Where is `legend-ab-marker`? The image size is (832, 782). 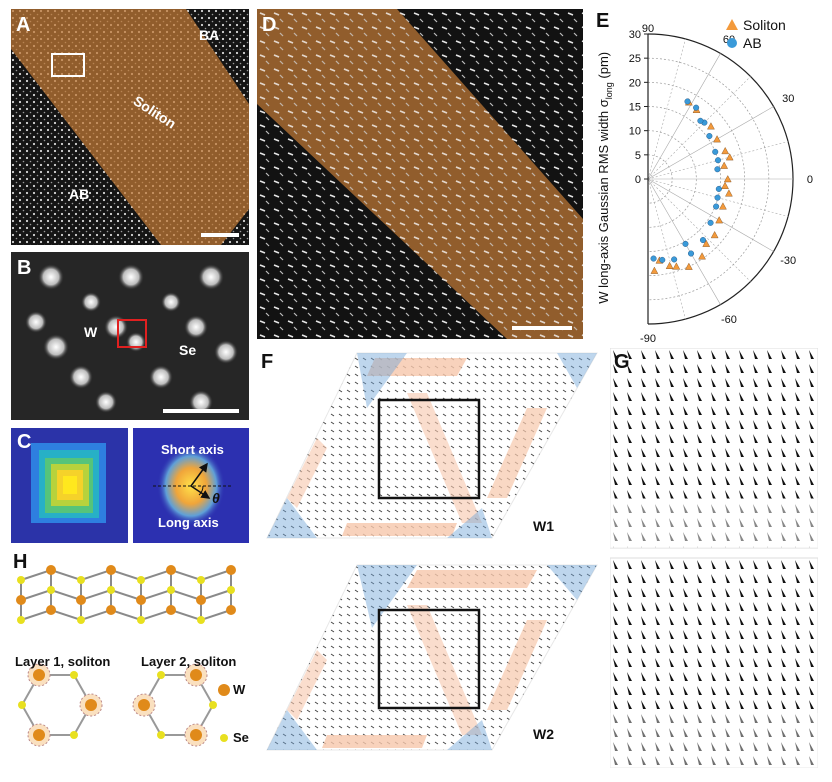 legend-ab-marker is located at coordinates (732, 43).